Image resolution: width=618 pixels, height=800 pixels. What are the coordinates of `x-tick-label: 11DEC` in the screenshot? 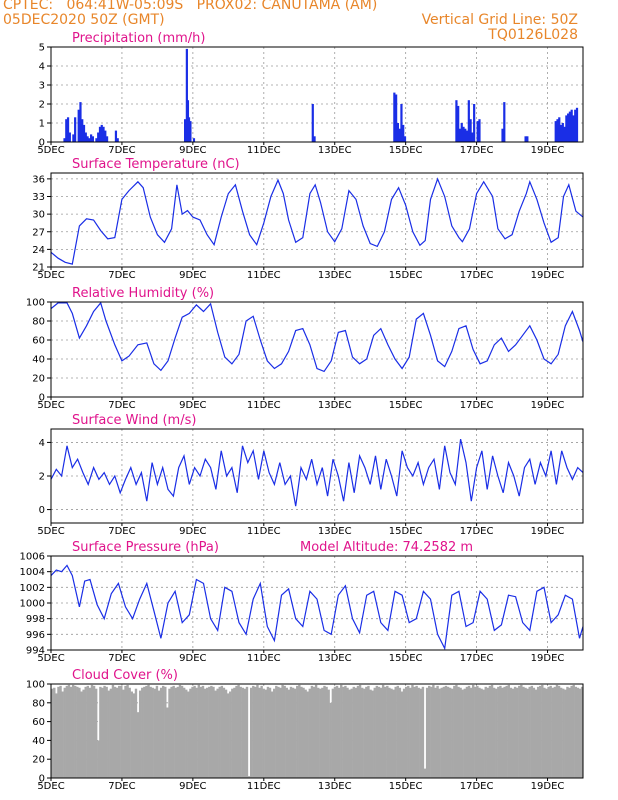 It's located at (264, 405).